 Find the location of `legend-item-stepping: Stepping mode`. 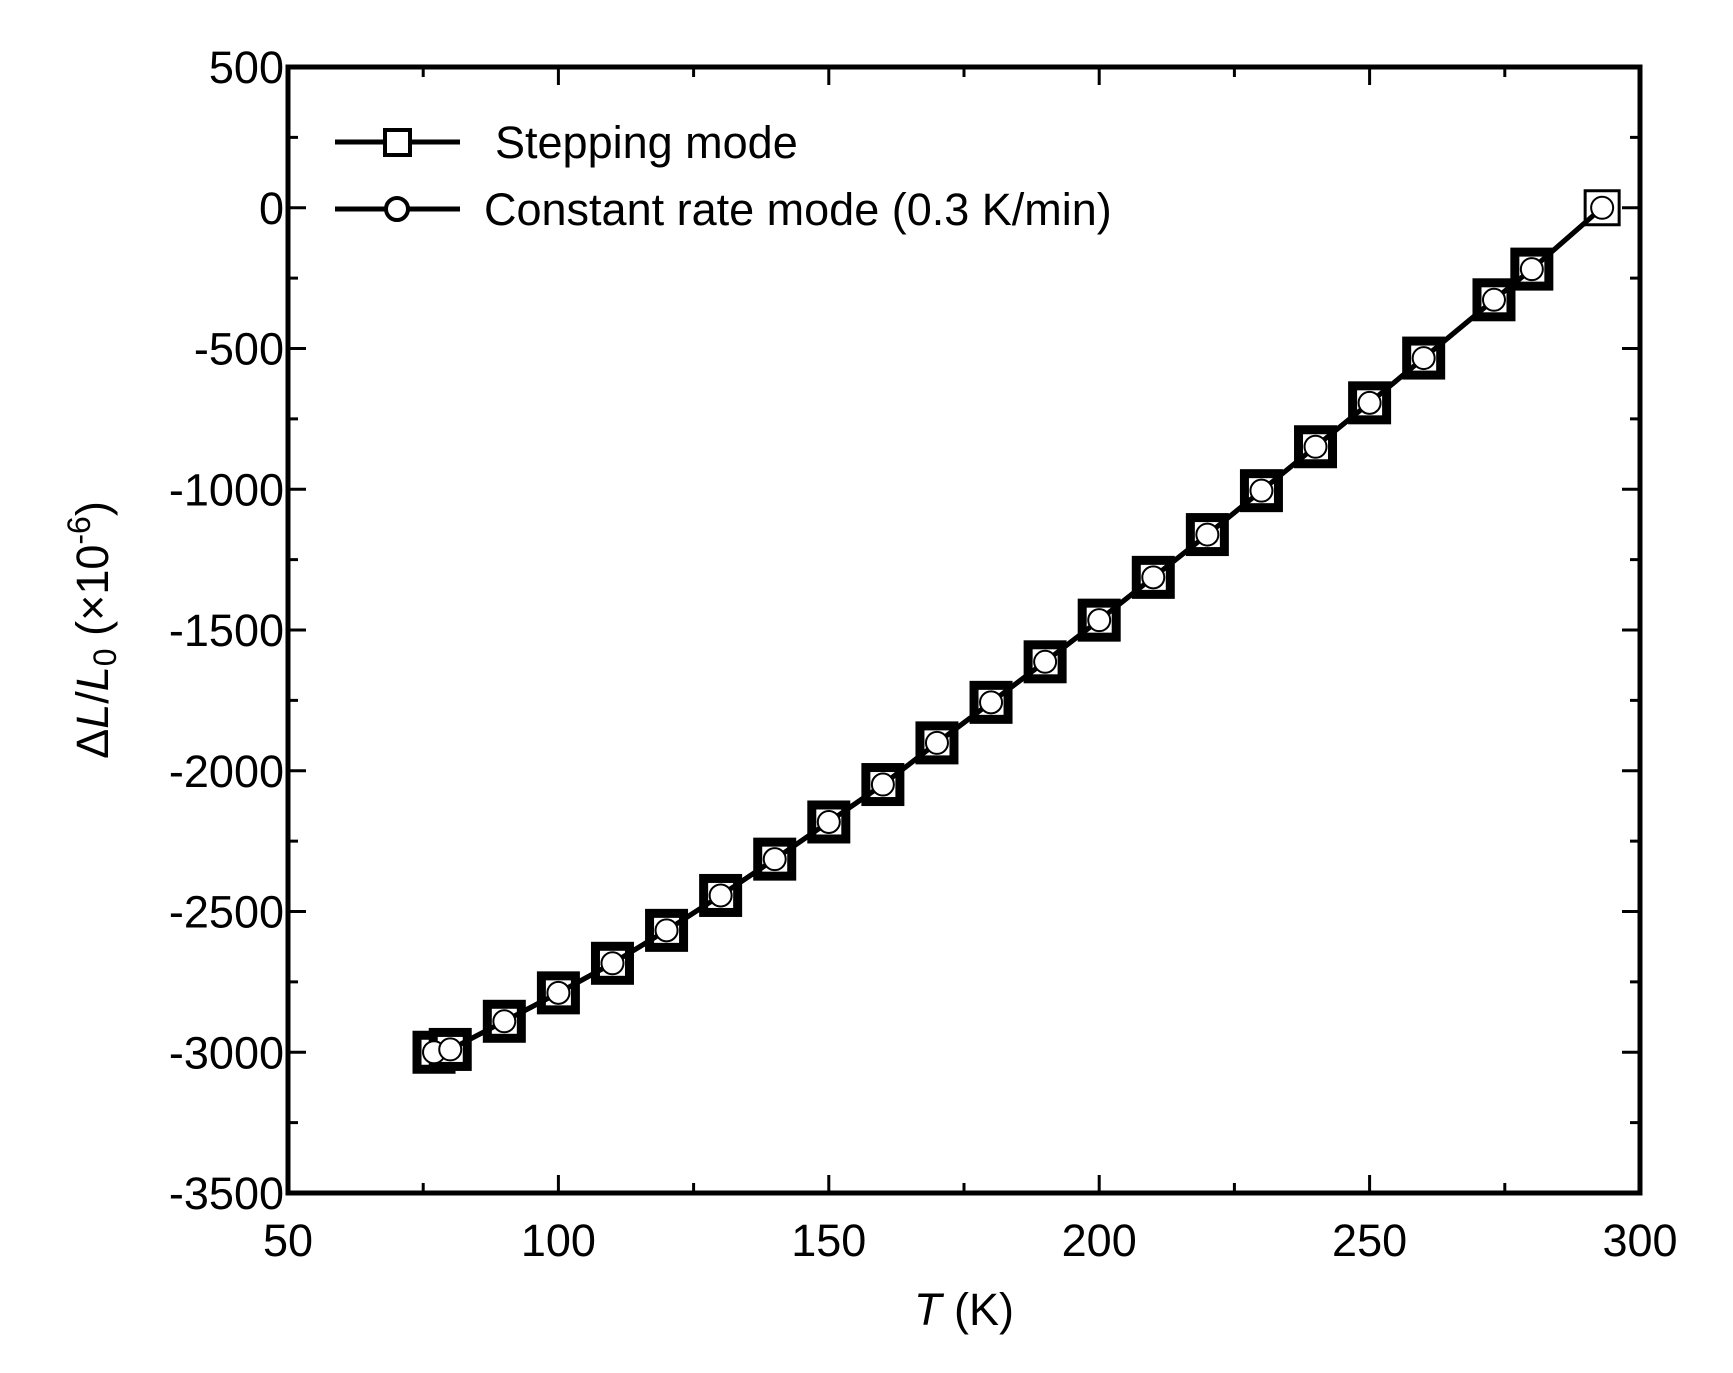

legend-item-stepping: Stepping mode is located at coordinates (566, 142).